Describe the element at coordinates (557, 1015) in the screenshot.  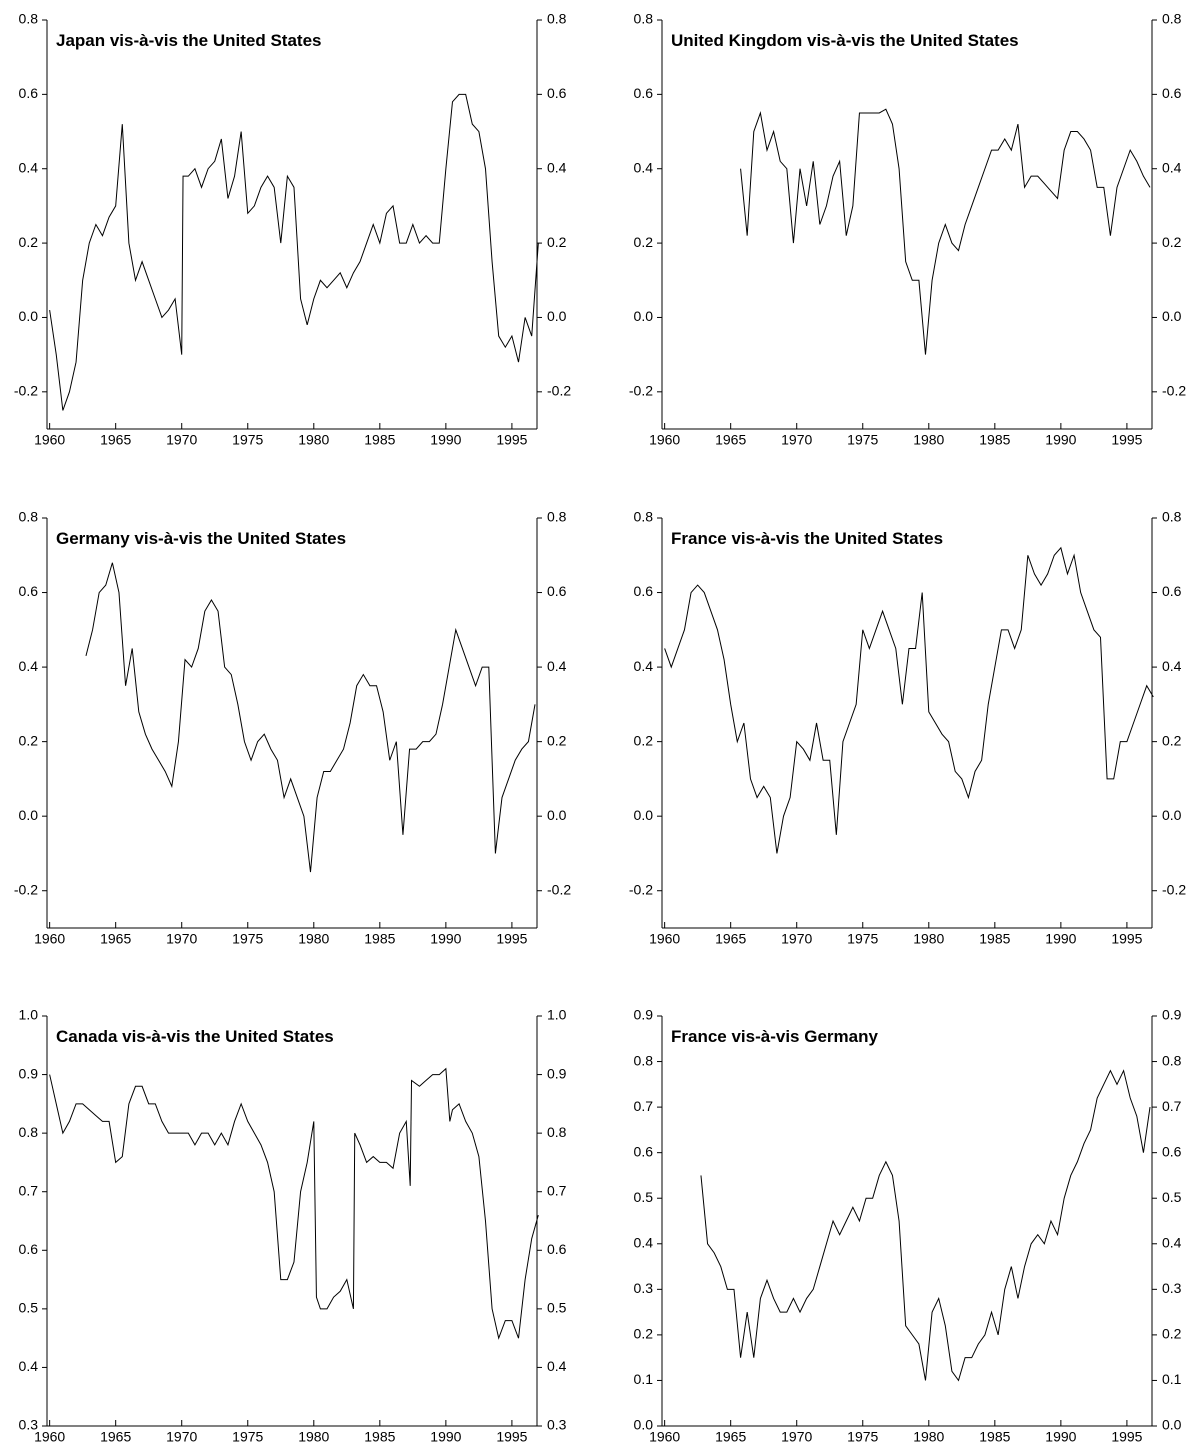
I see `y2-tick-label: 1.0` at that location.